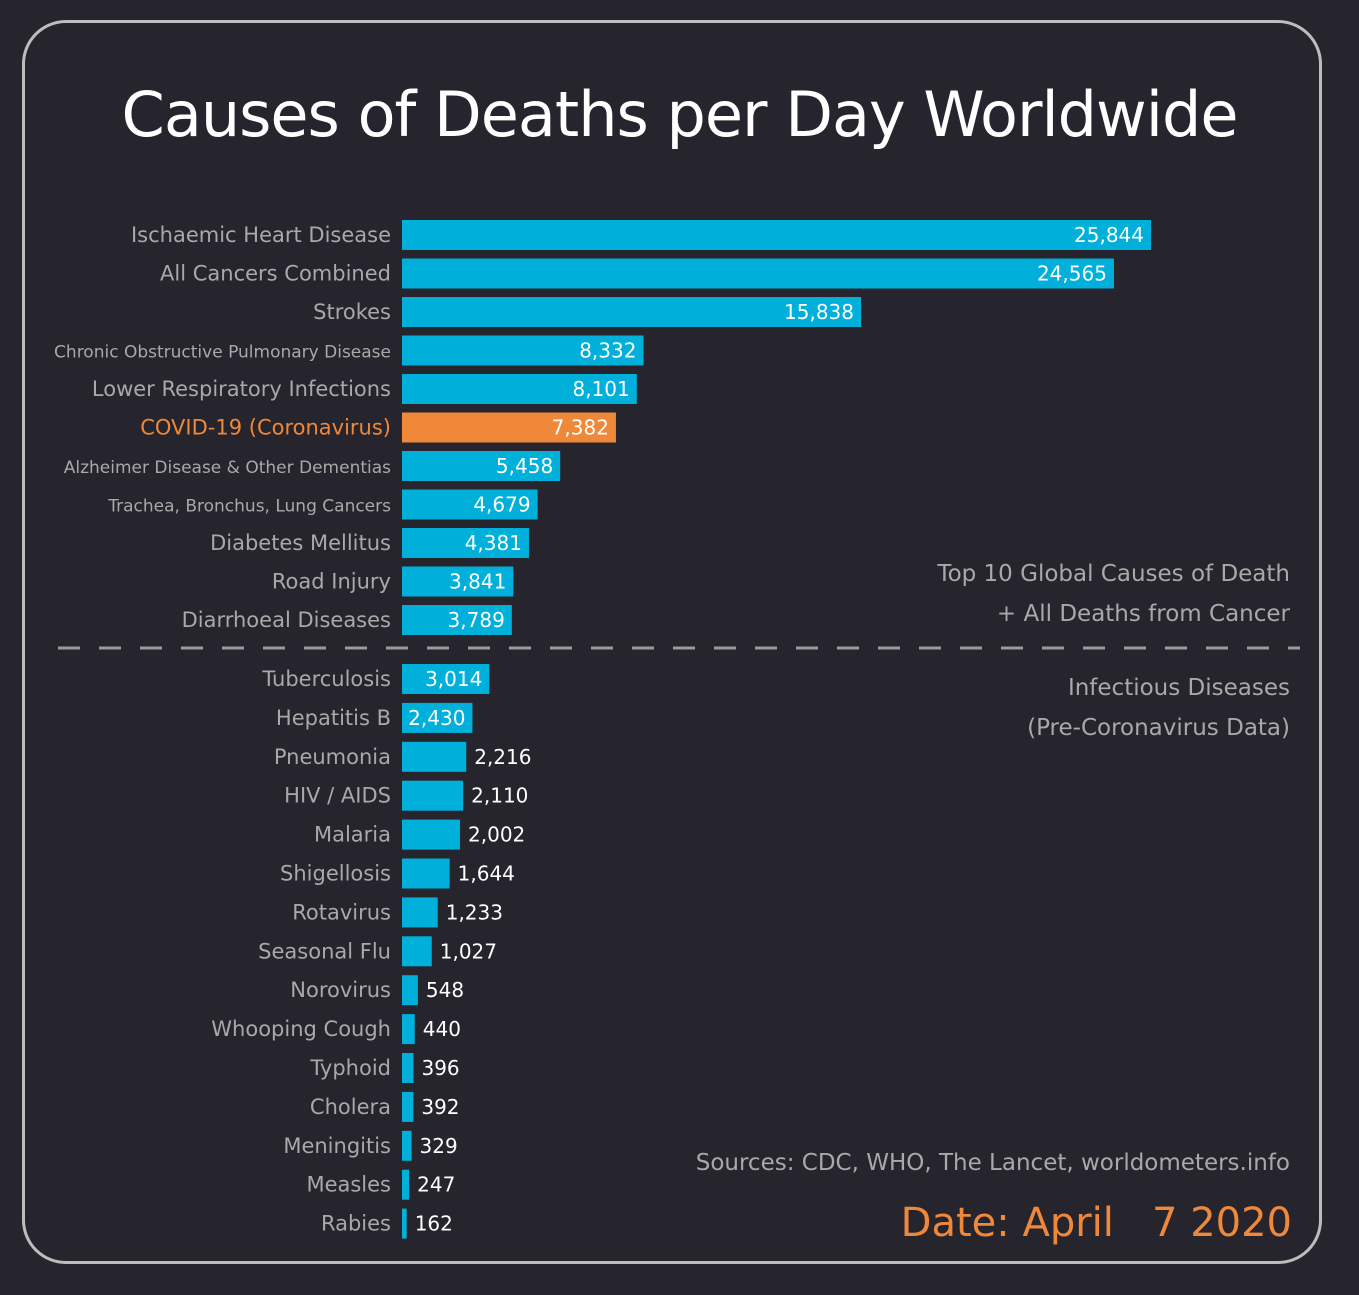 The height and width of the screenshot is (1295, 1359). Describe the element at coordinates (442, 1029) in the screenshot. I see `value-label: 440` at that location.